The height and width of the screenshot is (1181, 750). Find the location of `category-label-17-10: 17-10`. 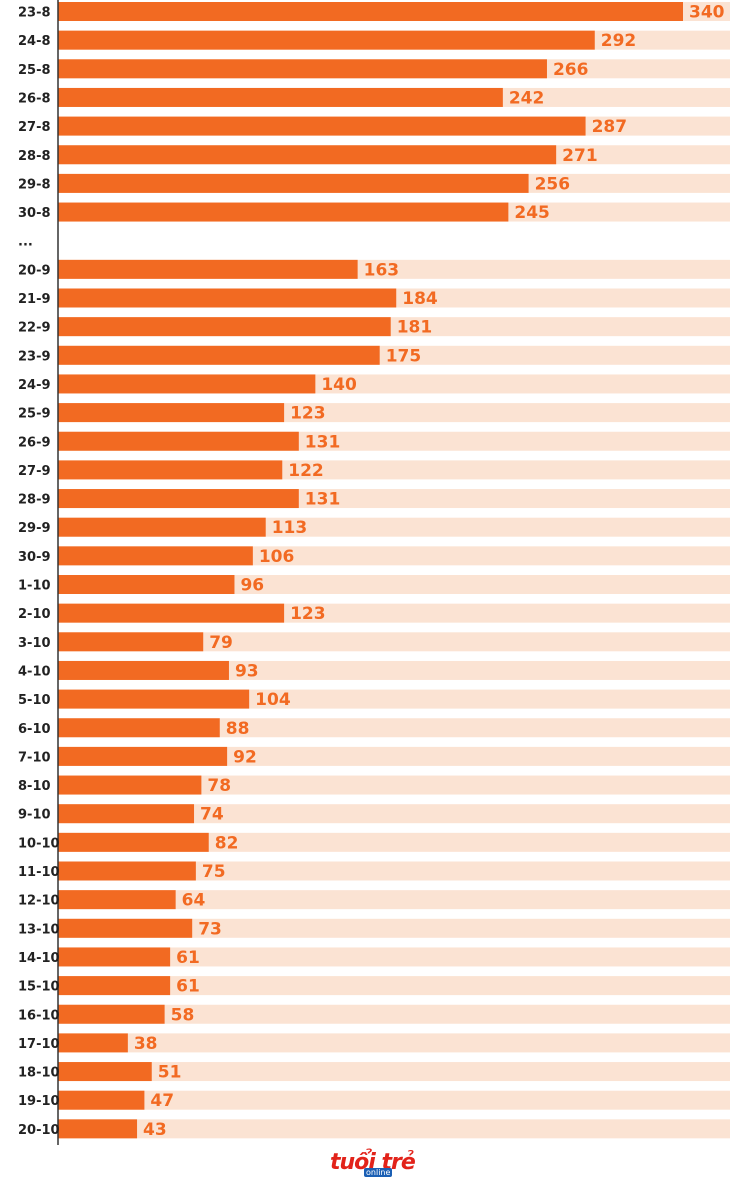

category-label-17-10: 17-10 is located at coordinates (39, 1044).